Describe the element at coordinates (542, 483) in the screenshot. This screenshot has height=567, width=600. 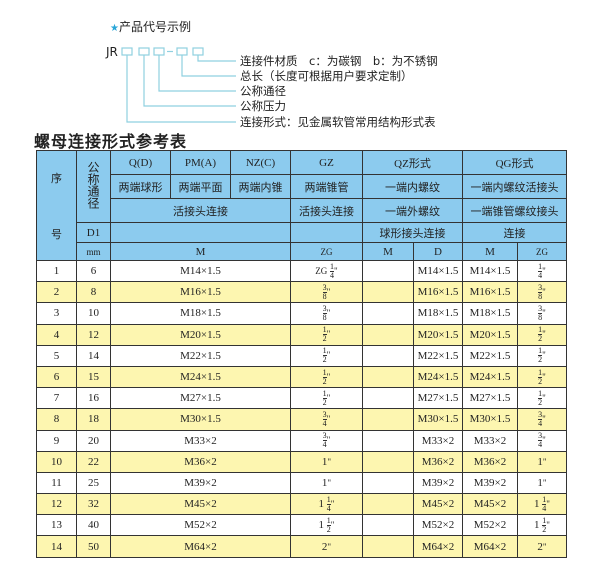
I see `cell-qg-zg: 1"` at that location.